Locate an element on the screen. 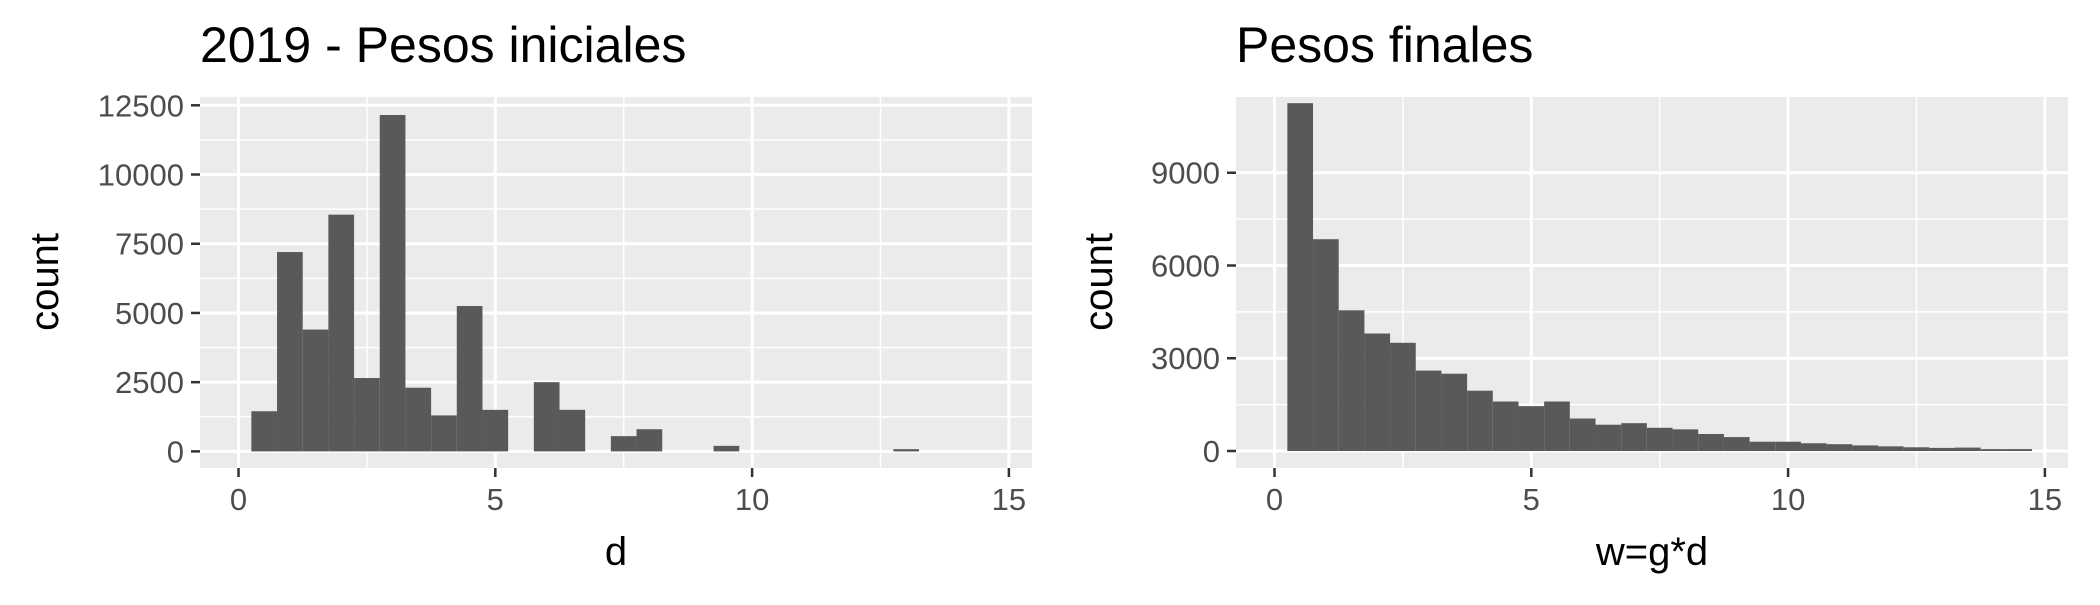 The height and width of the screenshot is (605, 2100). y-axis-title-final: count is located at coordinates (1099, 282).